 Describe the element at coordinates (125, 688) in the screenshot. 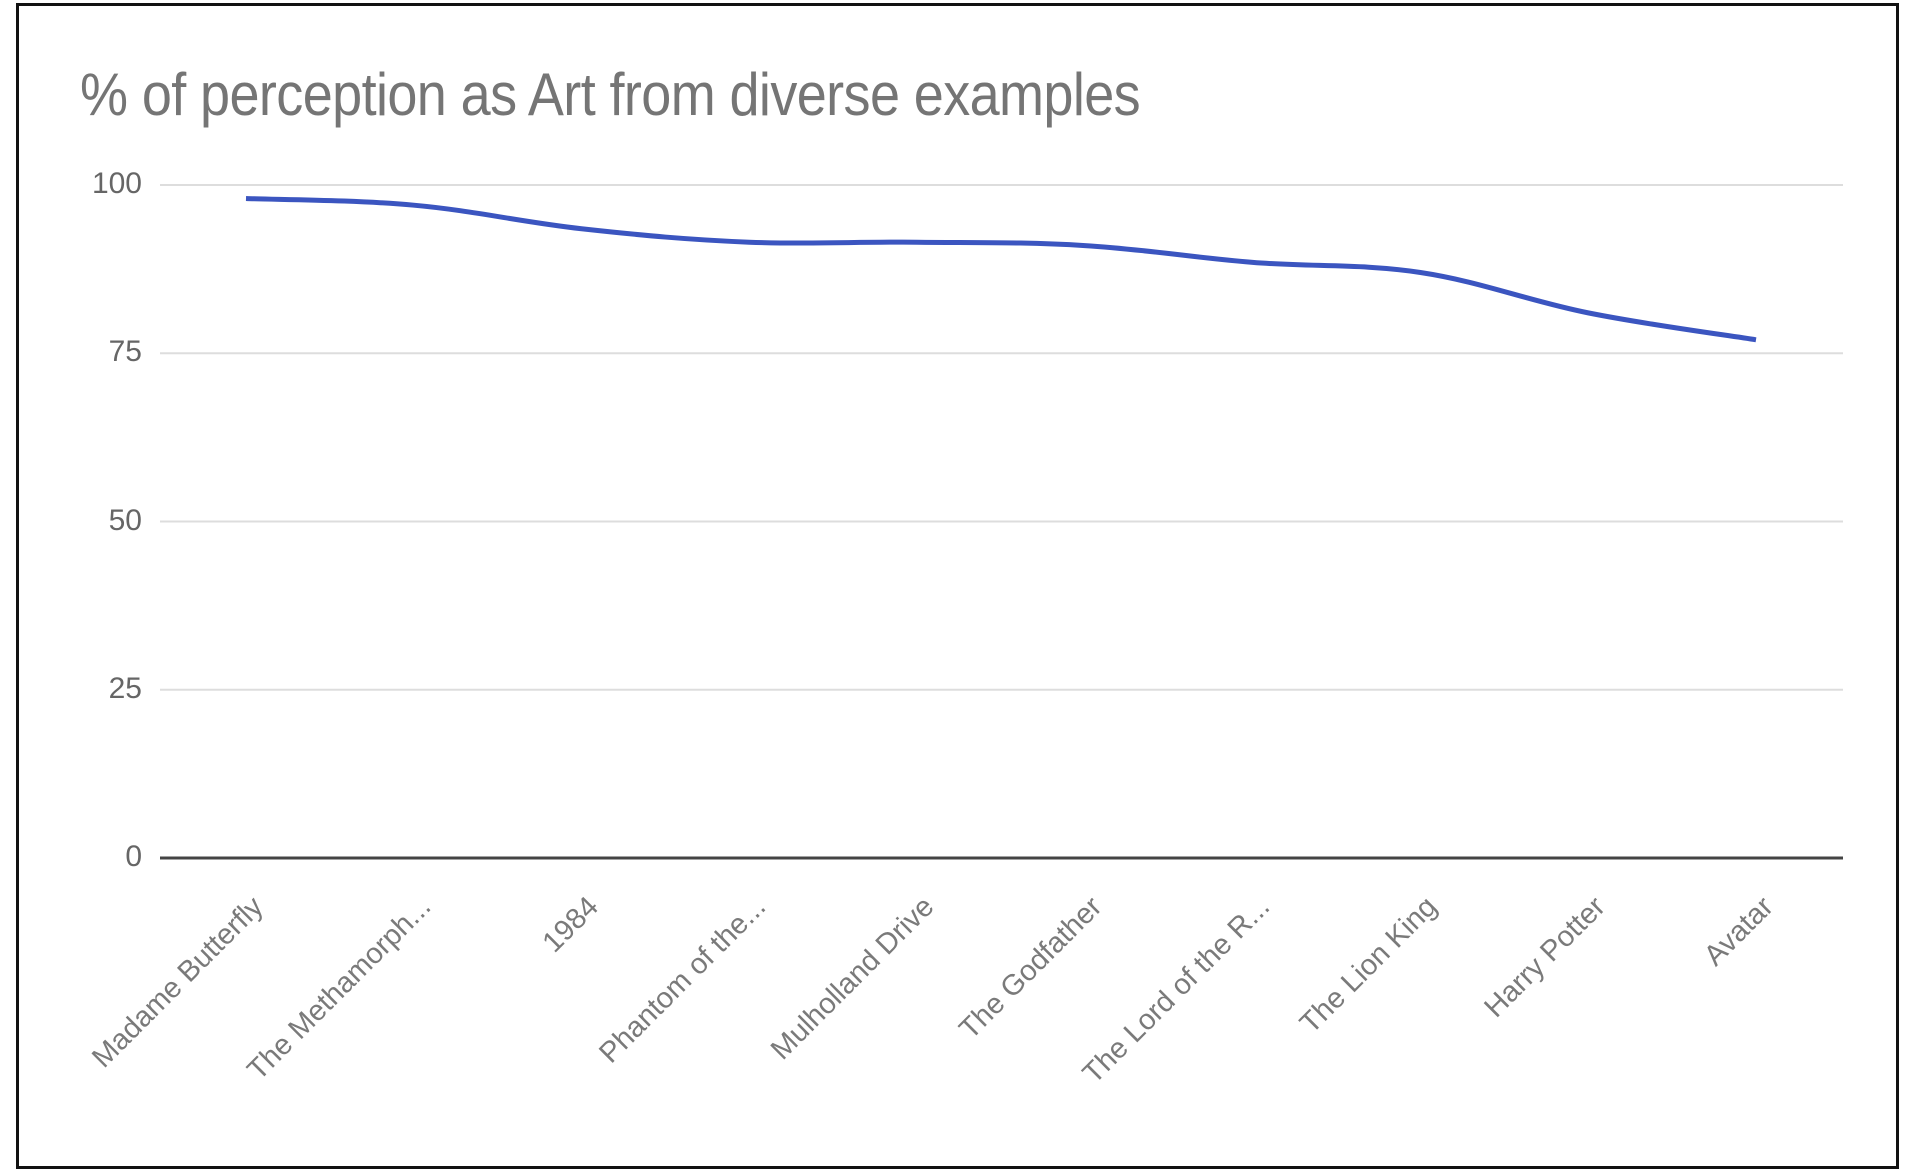

I see `y-tick-label: 25` at that location.